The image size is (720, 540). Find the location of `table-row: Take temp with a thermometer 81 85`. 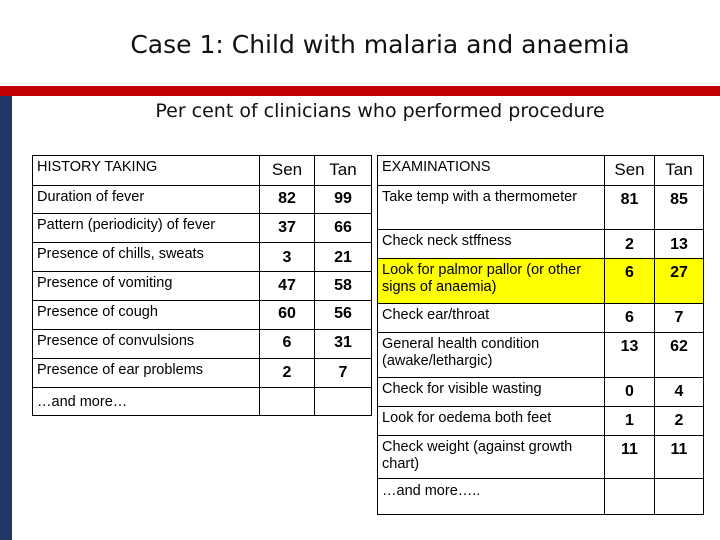

table-row: Take temp with a thermometer 81 85 is located at coordinates (540, 207).